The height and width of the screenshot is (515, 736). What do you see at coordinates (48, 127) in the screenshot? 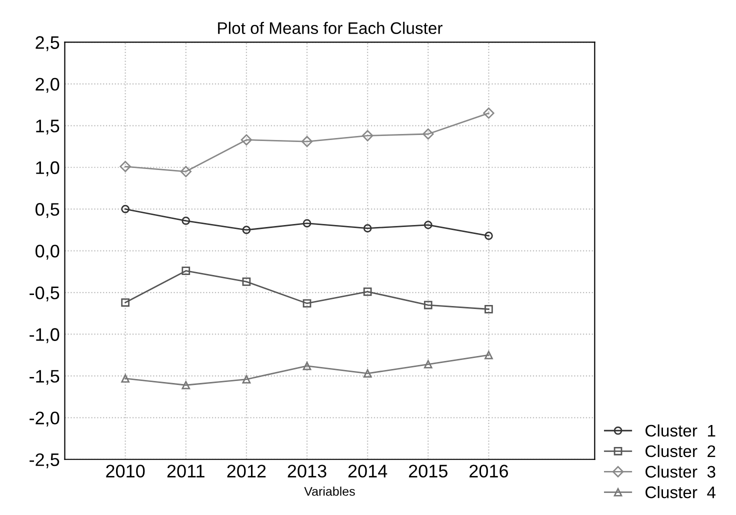
I see `y-tick-label: 1,5` at bounding box center [48, 127].